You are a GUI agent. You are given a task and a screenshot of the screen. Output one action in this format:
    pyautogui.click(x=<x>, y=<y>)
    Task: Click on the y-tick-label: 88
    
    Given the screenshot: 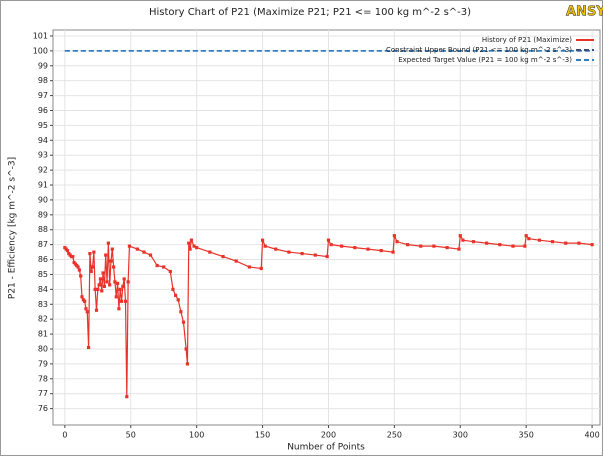 What is the action you would take?
    pyautogui.click(x=43, y=229)
    